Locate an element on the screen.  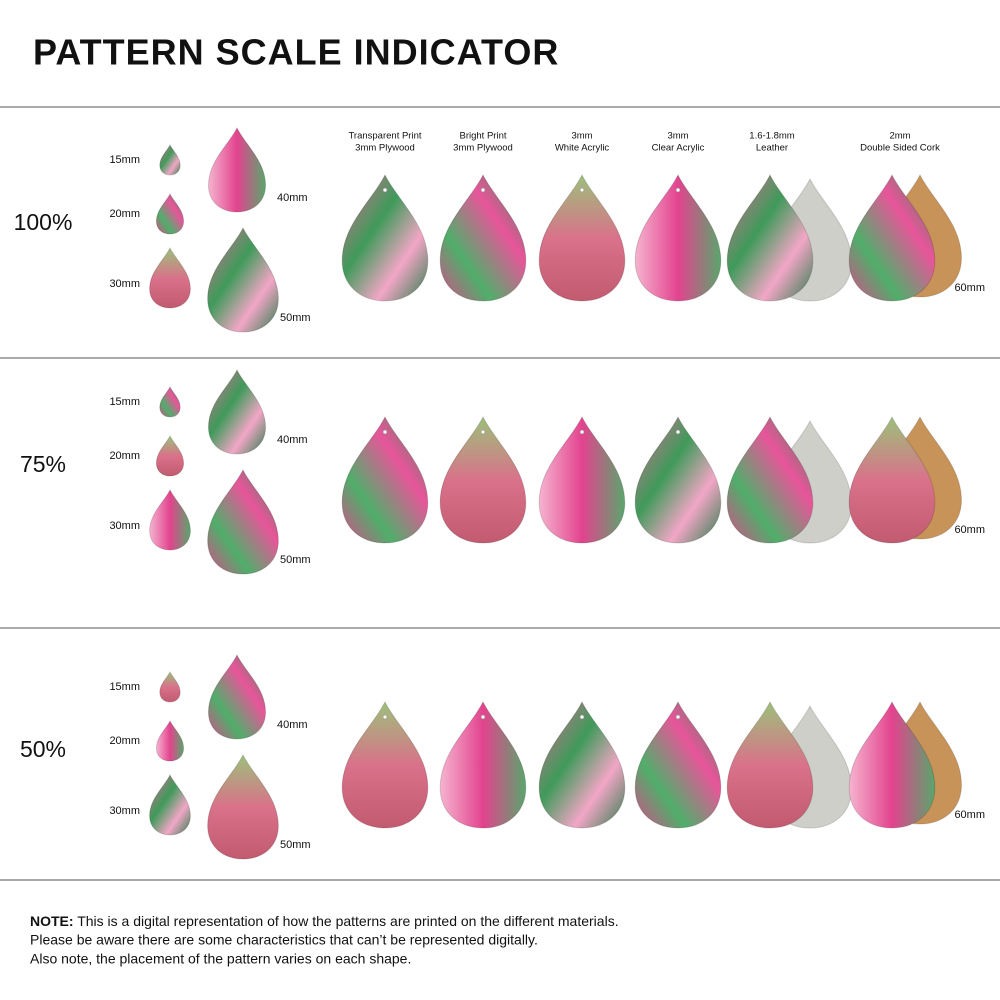
scale-label: 75% is located at coordinates (43, 464).